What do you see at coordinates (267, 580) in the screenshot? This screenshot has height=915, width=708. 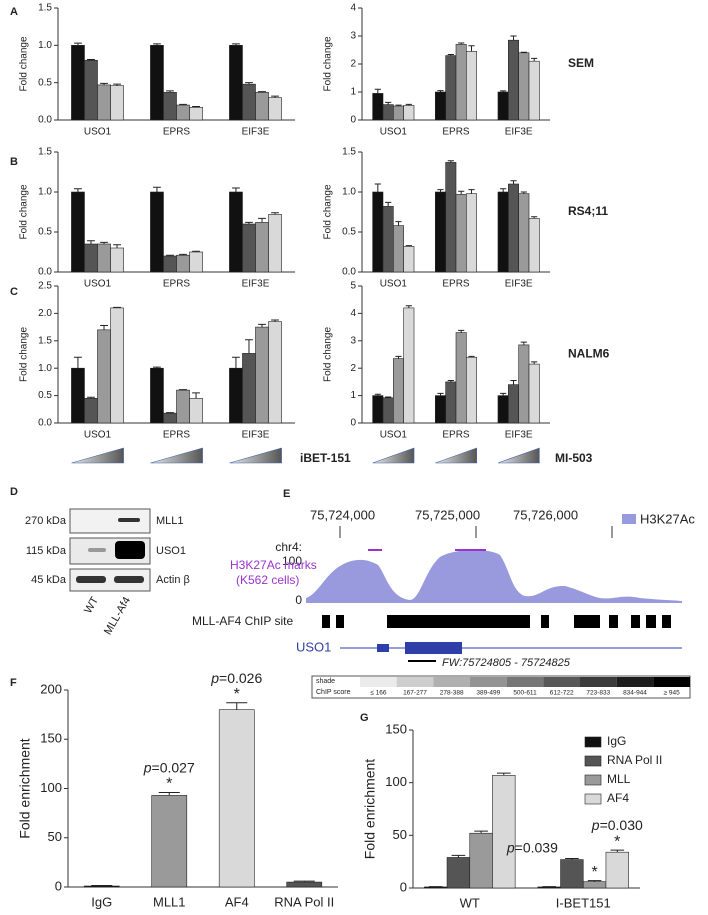 I see `track-label: (K562 cells)` at bounding box center [267, 580].